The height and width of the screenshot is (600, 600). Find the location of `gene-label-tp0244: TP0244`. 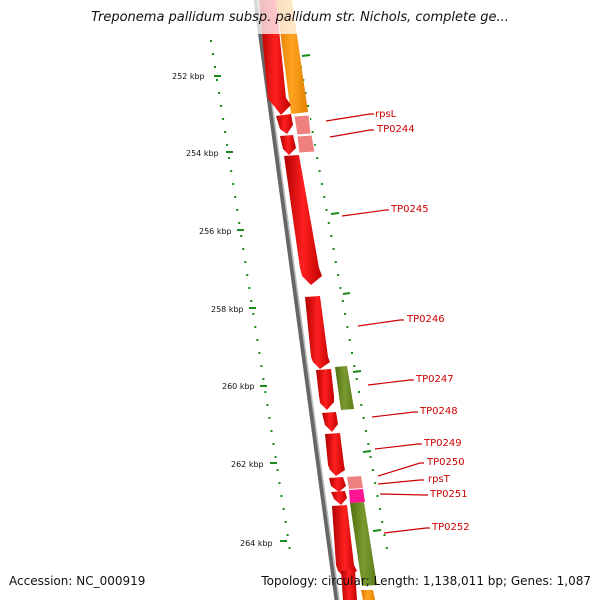

gene-label-tp0244: TP0244 is located at coordinates (395, 129).